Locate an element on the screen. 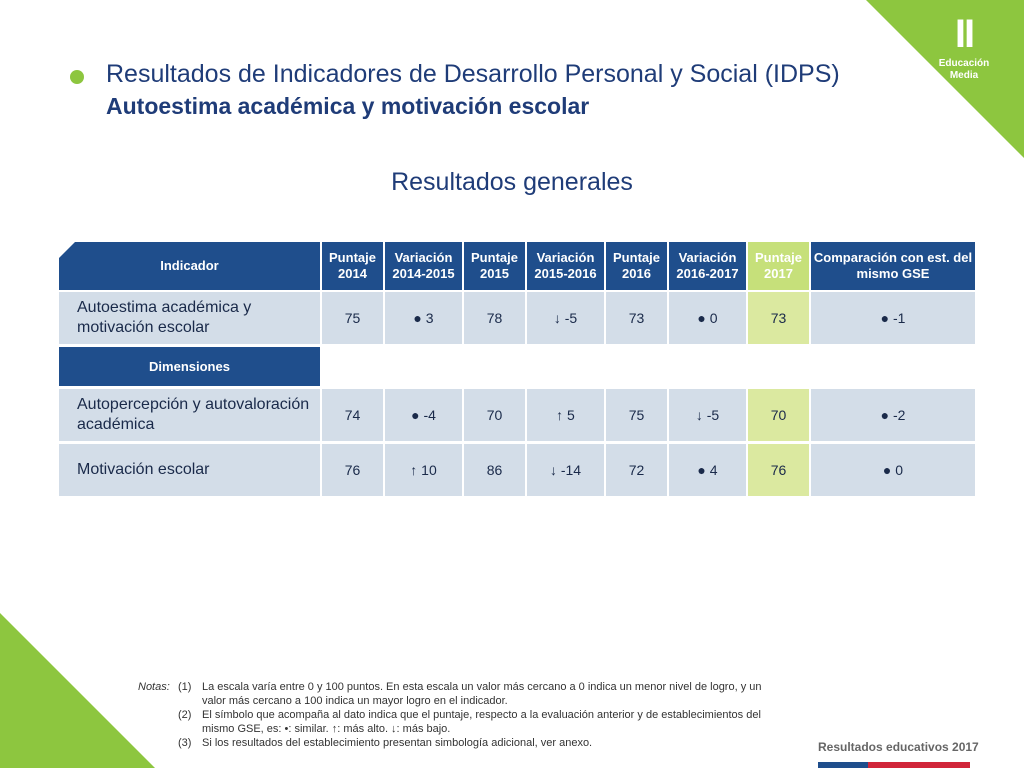  bullet-dot-icon is located at coordinates (77, 77).